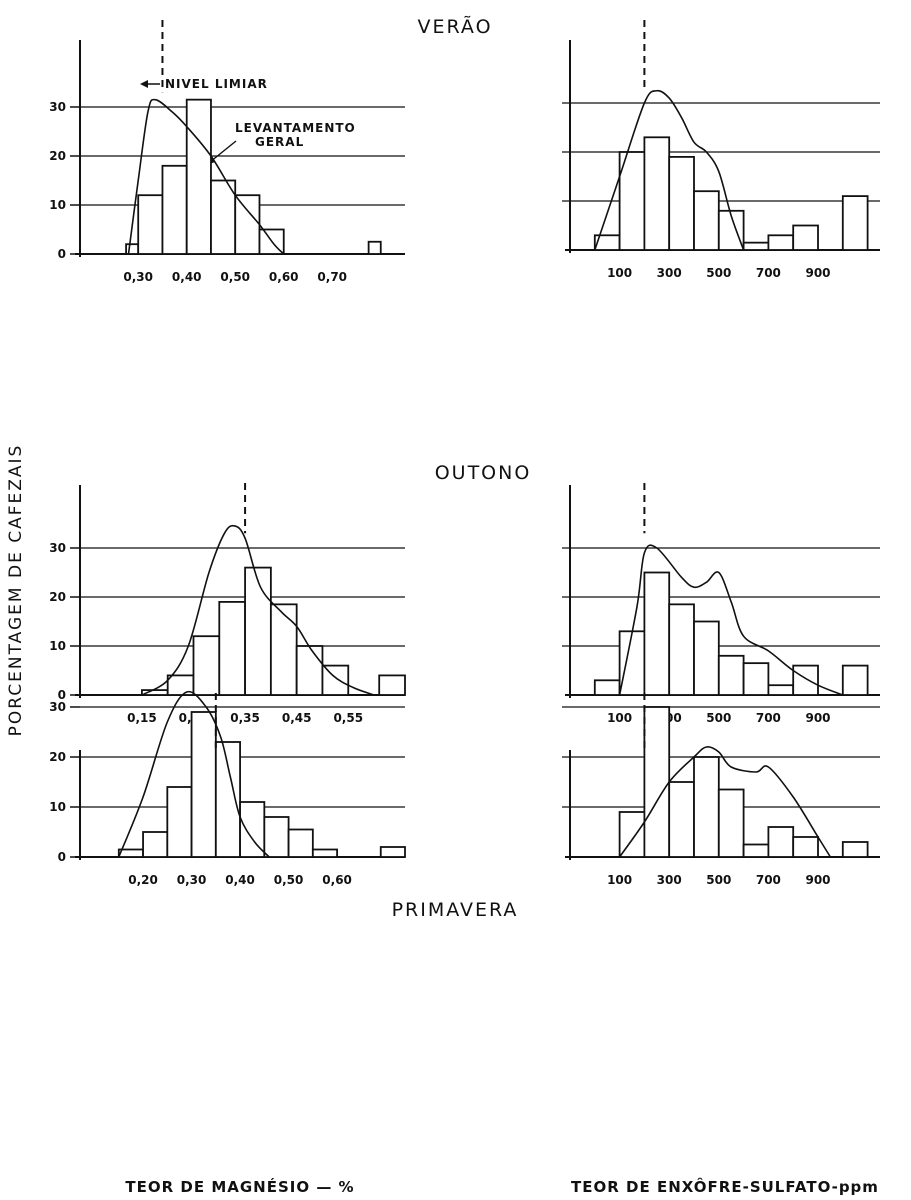  What do you see at coordinates (245, 718) in the screenshot?
I see `x-tick-label: 0,35` at bounding box center [245, 718].